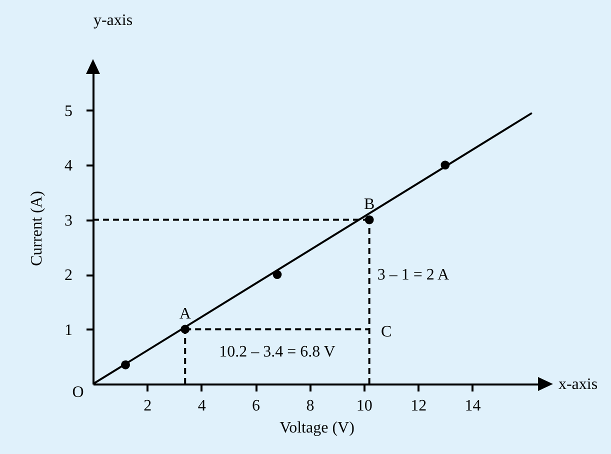 This screenshot has height=454, width=611. What do you see at coordinates (202, 406) in the screenshot?
I see `x-tick-label: 4` at bounding box center [202, 406].